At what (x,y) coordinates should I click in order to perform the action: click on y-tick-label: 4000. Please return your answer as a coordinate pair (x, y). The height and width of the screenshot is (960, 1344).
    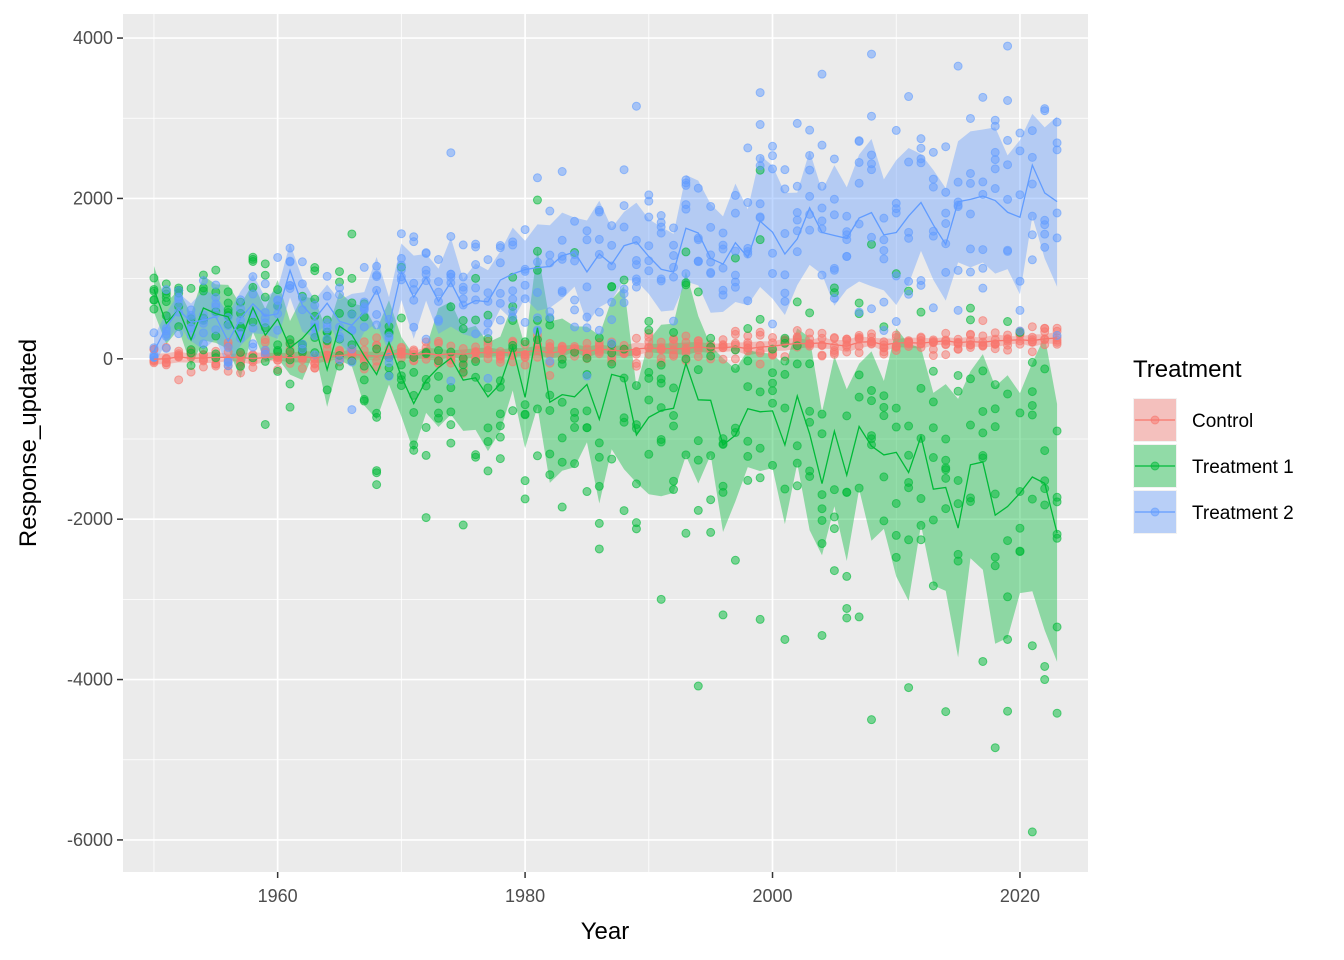
    Looking at the image, I should click on (93, 38).